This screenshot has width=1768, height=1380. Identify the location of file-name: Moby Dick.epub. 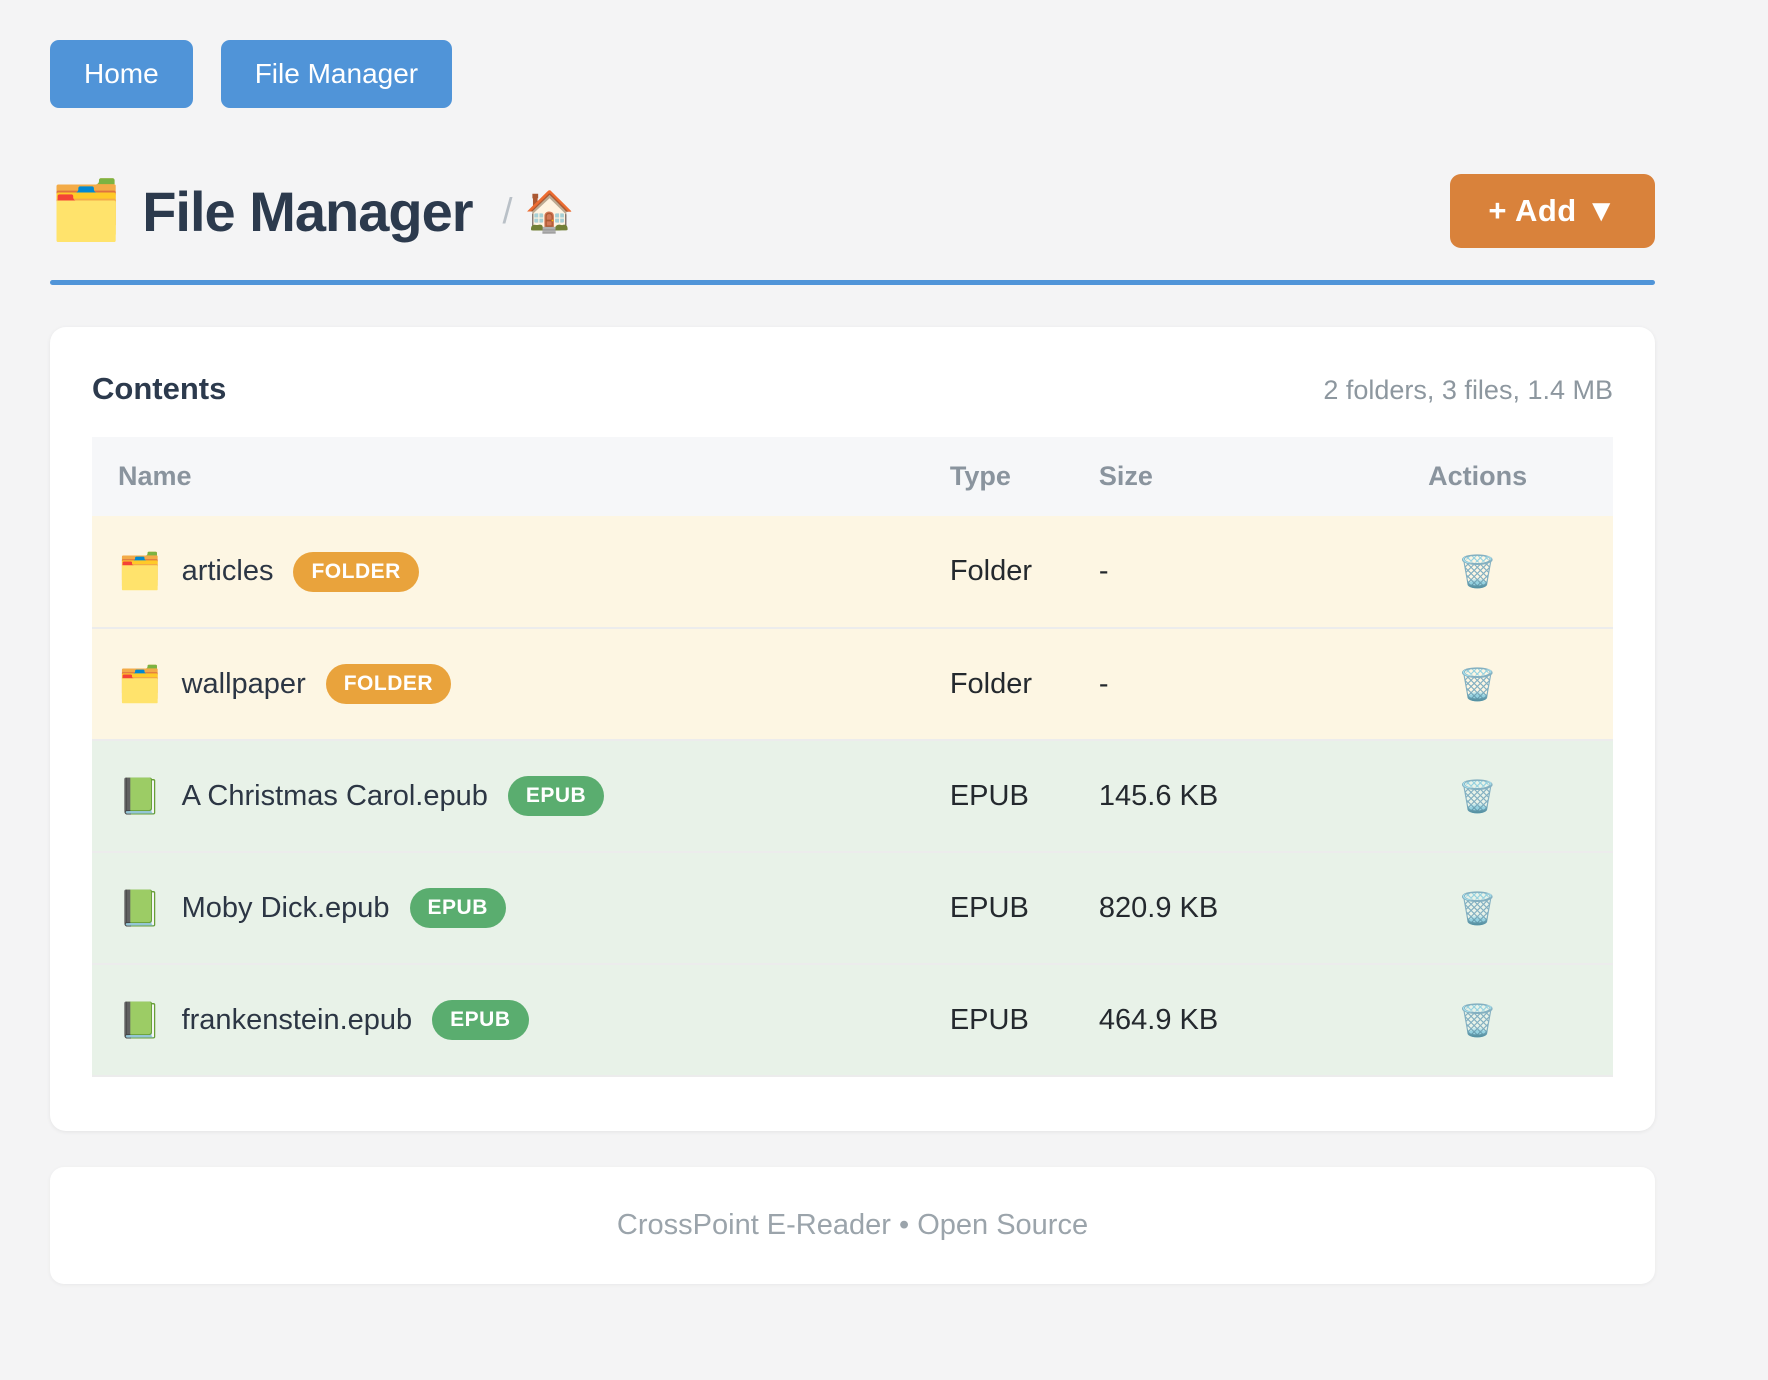
(285, 907).